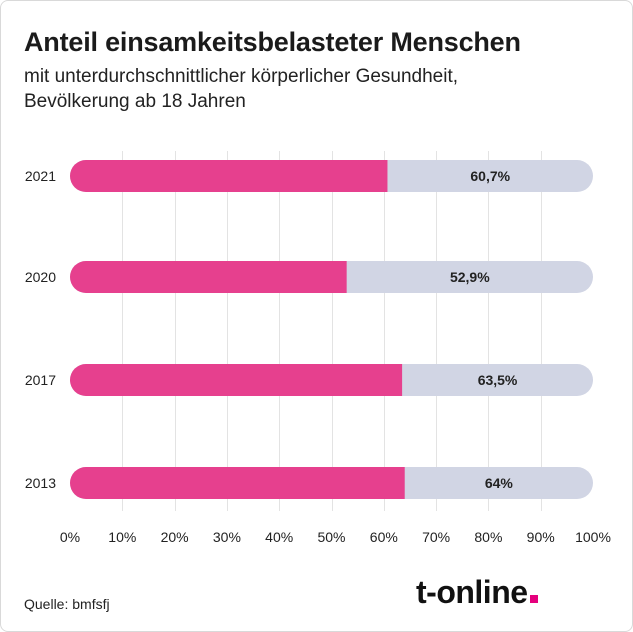 The height and width of the screenshot is (632, 633). I want to click on value-label: 52,9%, so click(470, 277).